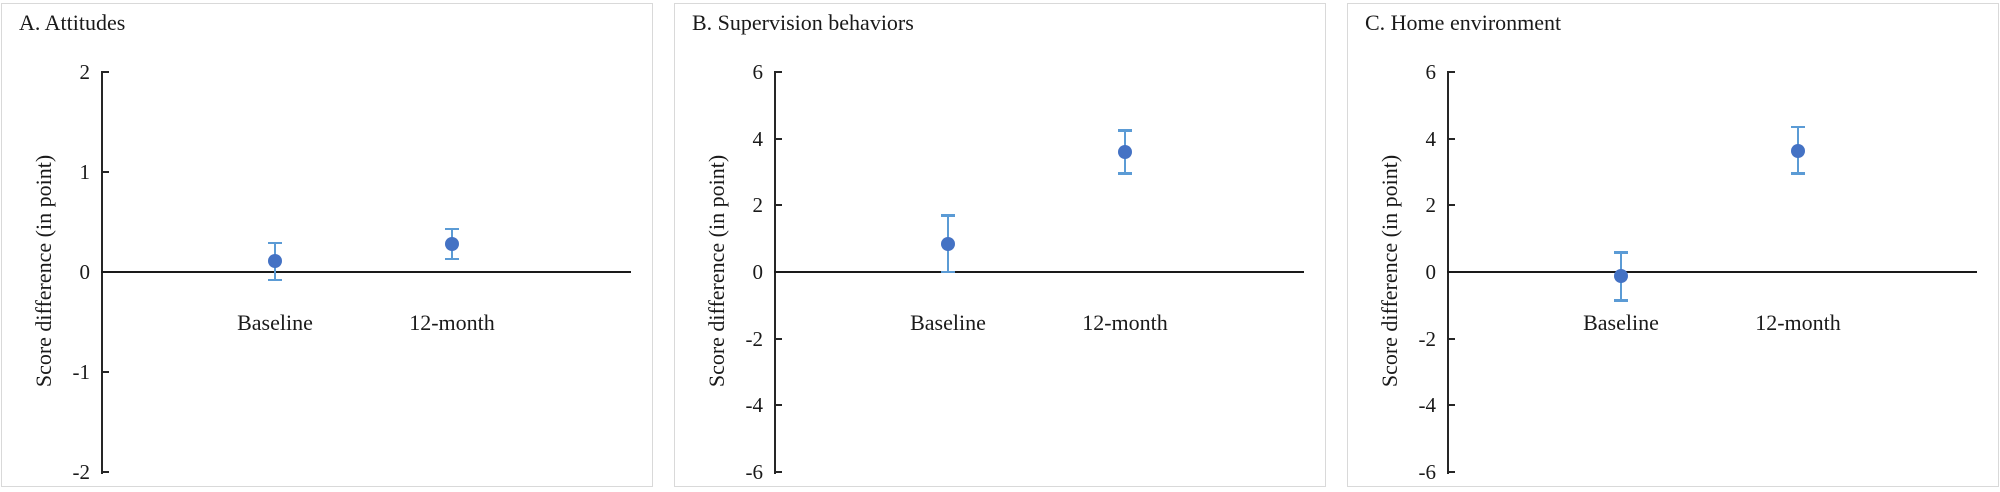 The height and width of the screenshot is (492, 2000). What do you see at coordinates (81, 372) in the screenshot?
I see `y-tick-label: -1` at bounding box center [81, 372].